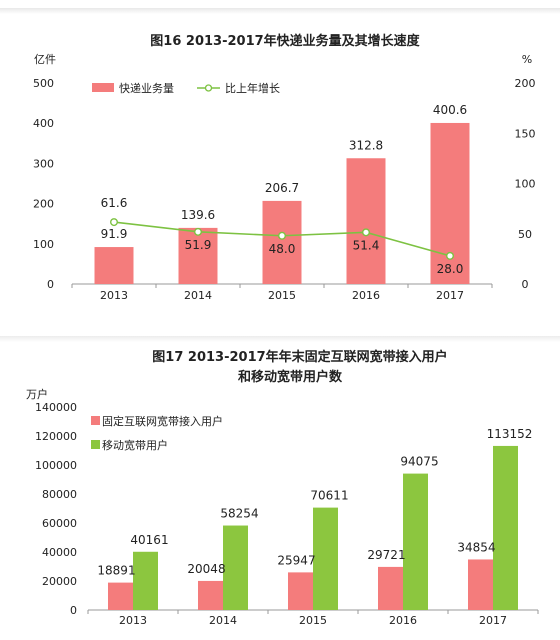 The width and height of the screenshot is (560, 640). Describe the element at coordinates (56, 407) in the screenshot. I see `chart2-y-tick: 140000` at that location.